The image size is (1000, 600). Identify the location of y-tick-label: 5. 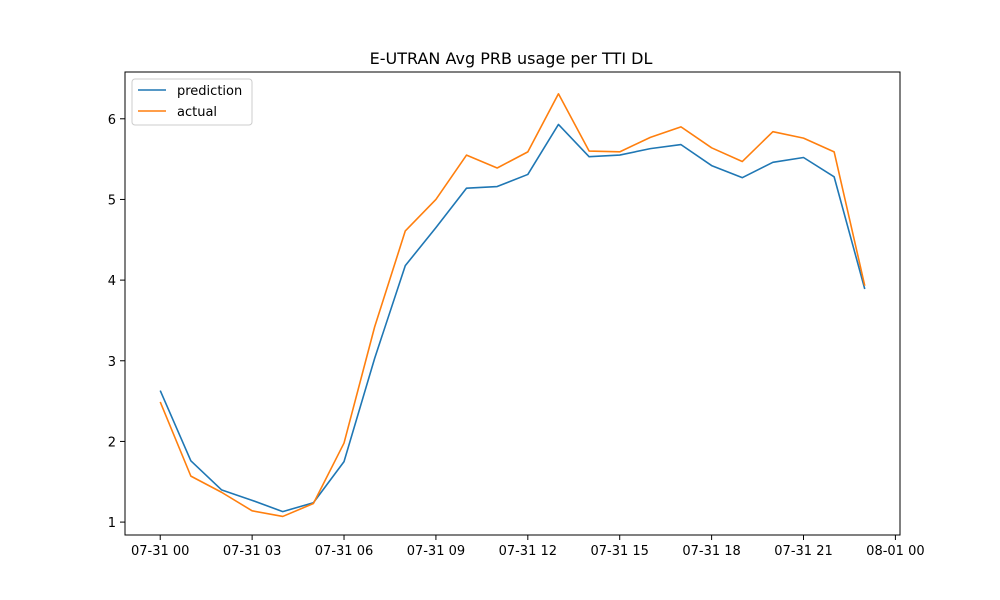
(112, 200).